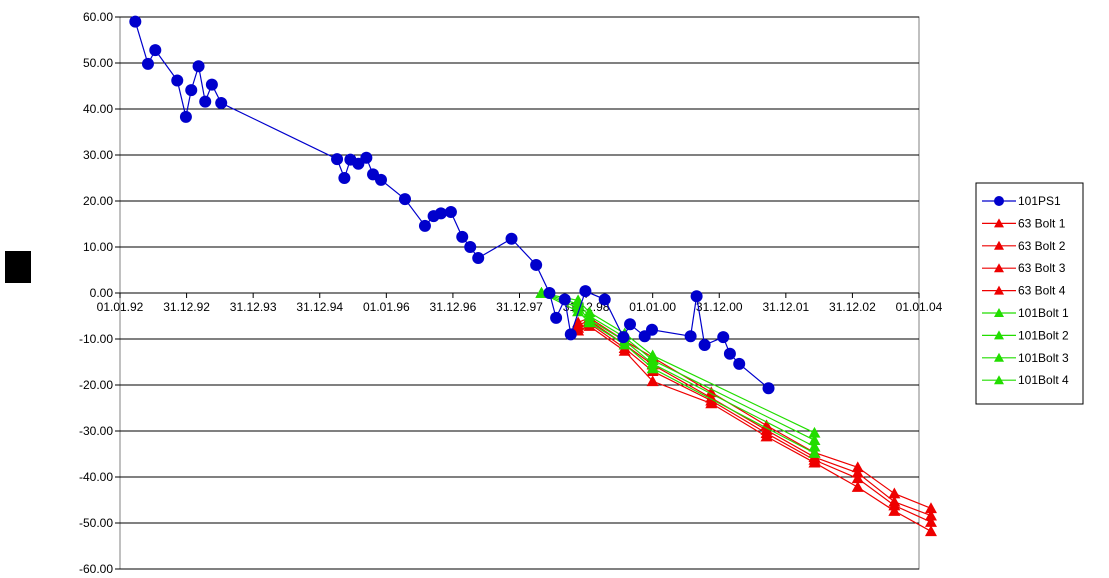  I want to click on y-tick-label: 10.00, so click(98, 247).